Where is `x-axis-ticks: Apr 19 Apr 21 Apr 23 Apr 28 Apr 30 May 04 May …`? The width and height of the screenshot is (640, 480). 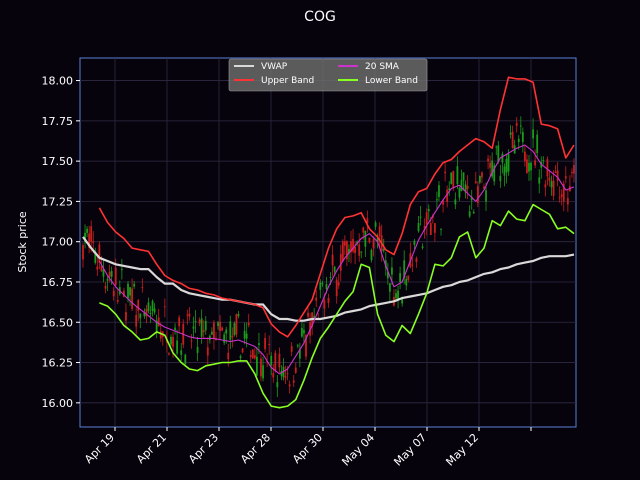 x-axis-ticks: Apr 19 Apr 21 Apr 23 Apr 28 Apr 30 May 04 May … is located at coordinates (307, 448).